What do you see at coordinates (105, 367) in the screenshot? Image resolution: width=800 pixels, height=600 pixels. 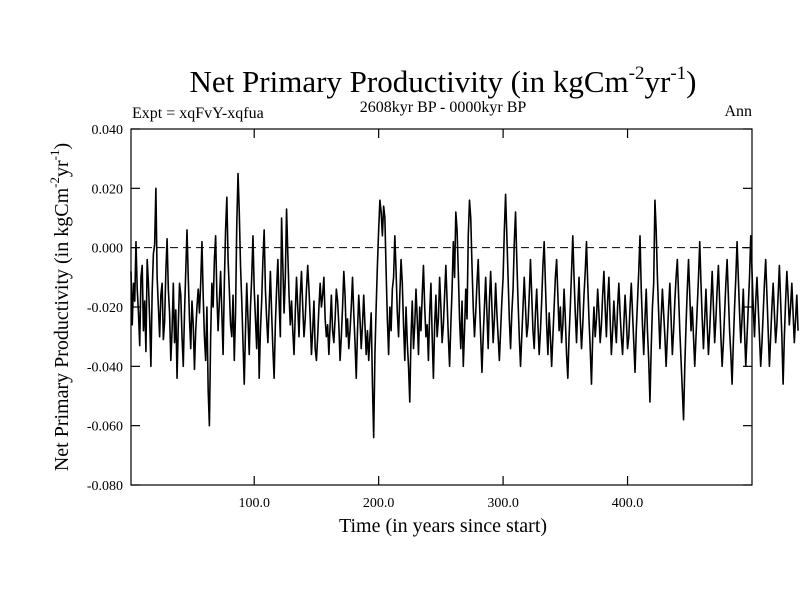 I see `y-tick-label-2: -0.040` at bounding box center [105, 367].